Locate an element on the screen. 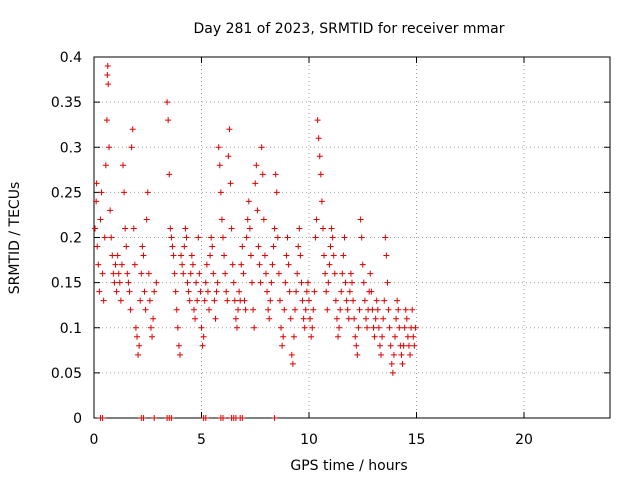 The width and height of the screenshot is (640, 480). x-tick-label: 15 is located at coordinates (417, 440).